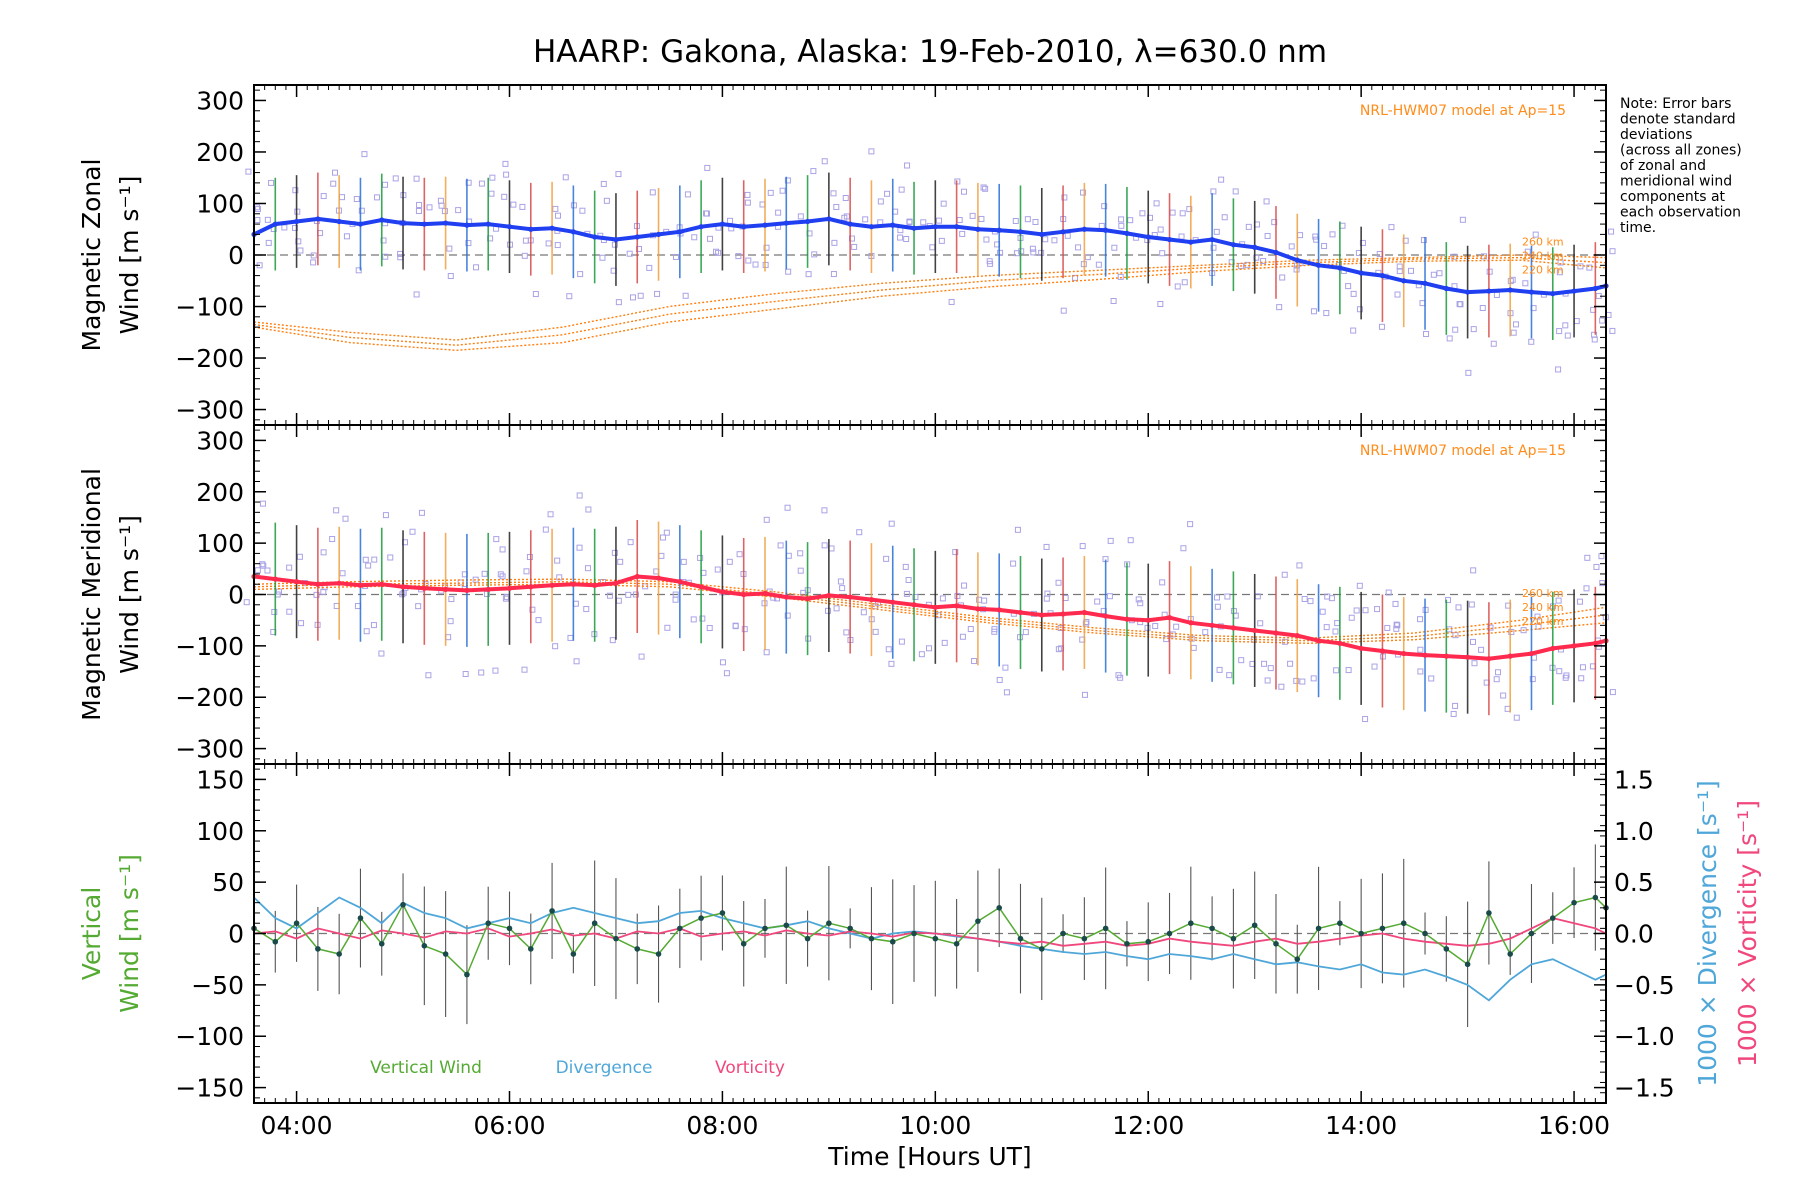 The image size is (1800, 1200). Describe the element at coordinates (220, 492) in the screenshot. I see `y-tick-label: 200` at that location.